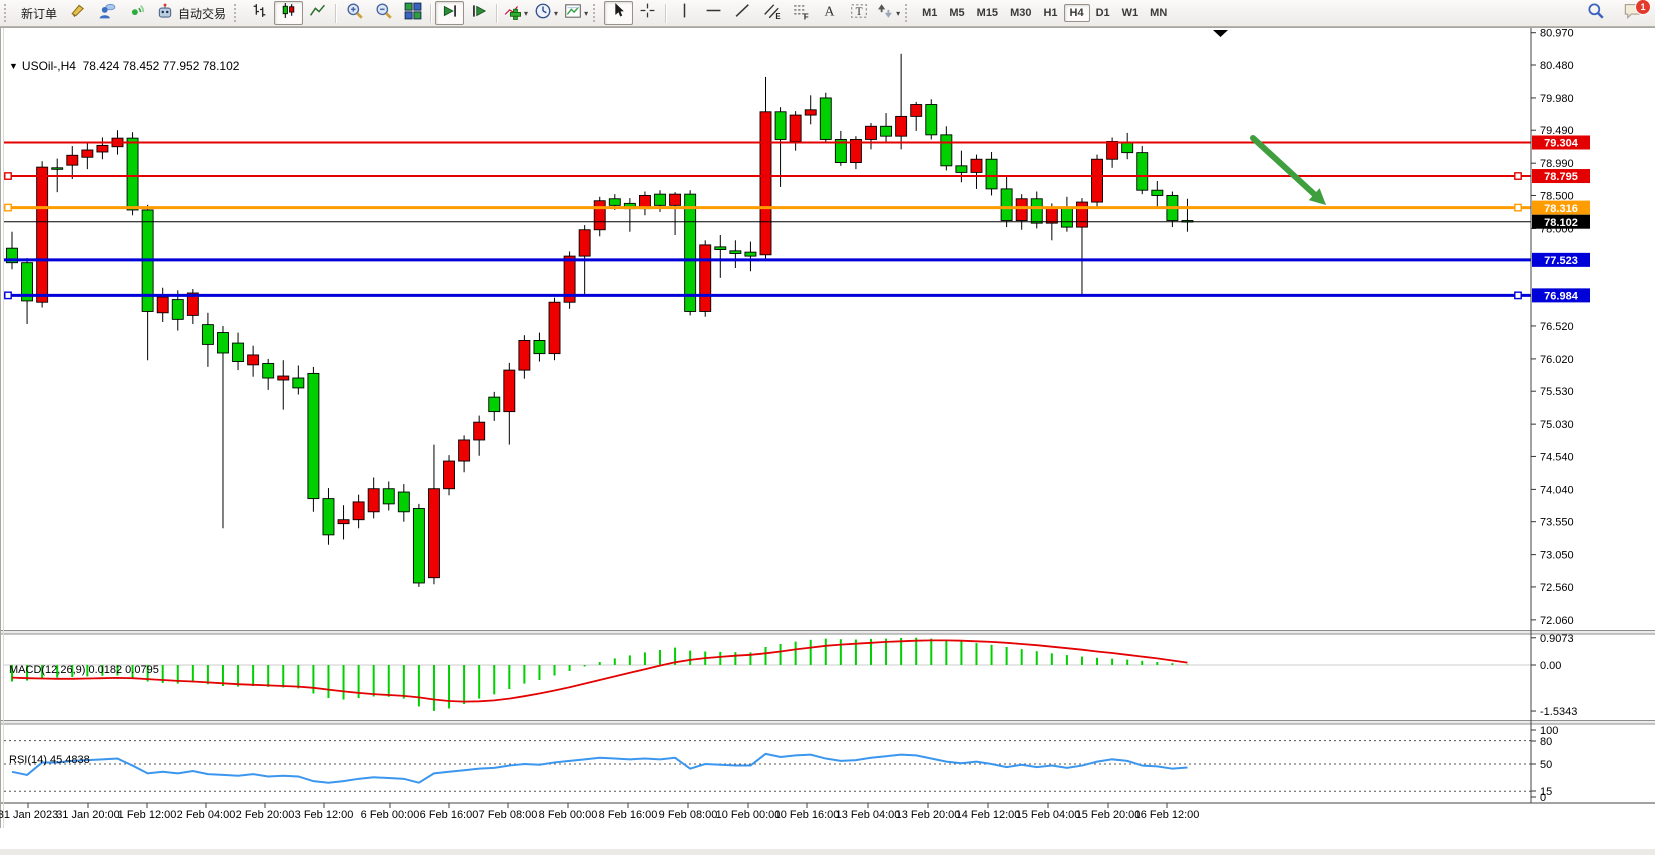 The height and width of the screenshot is (855, 1655). What do you see at coordinates (1557, 639) in the screenshot?
I see `macd-tick-label: 0.9073` at bounding box center [1557, 639].